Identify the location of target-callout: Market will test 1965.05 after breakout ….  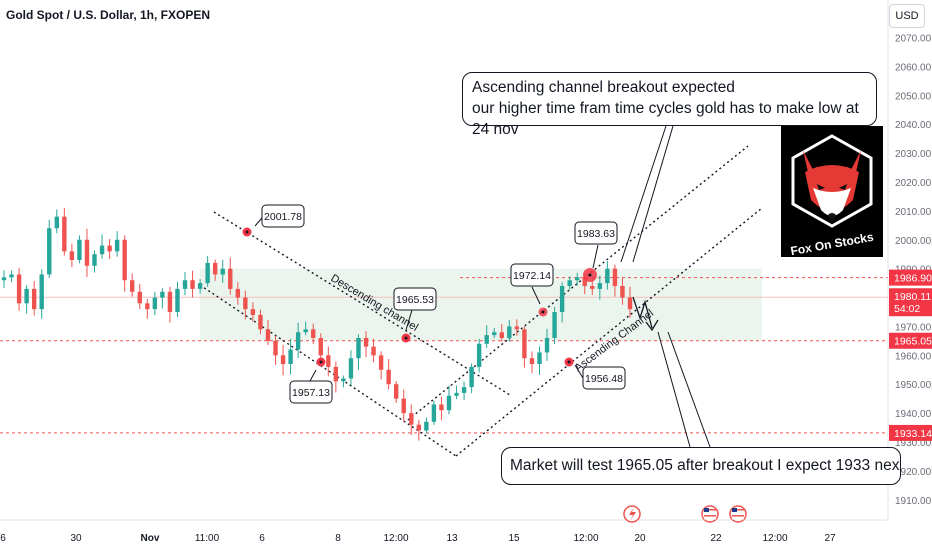
(701, 466).